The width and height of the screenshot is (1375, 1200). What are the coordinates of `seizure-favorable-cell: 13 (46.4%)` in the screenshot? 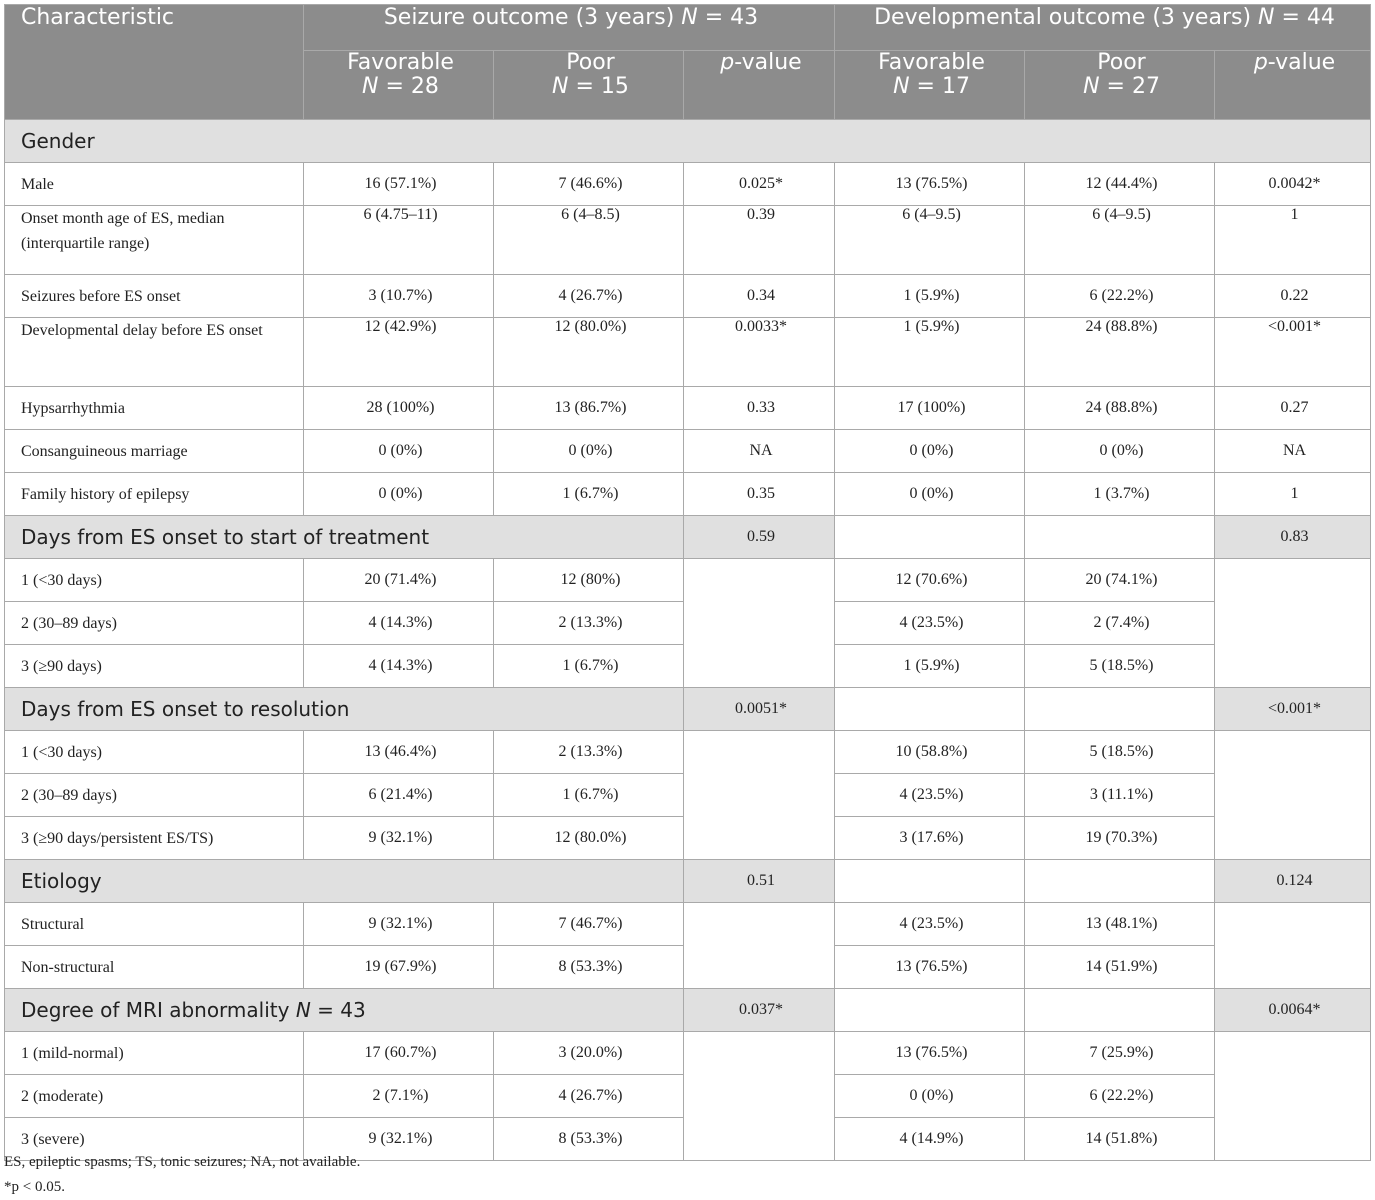 It's located at (398, 752).